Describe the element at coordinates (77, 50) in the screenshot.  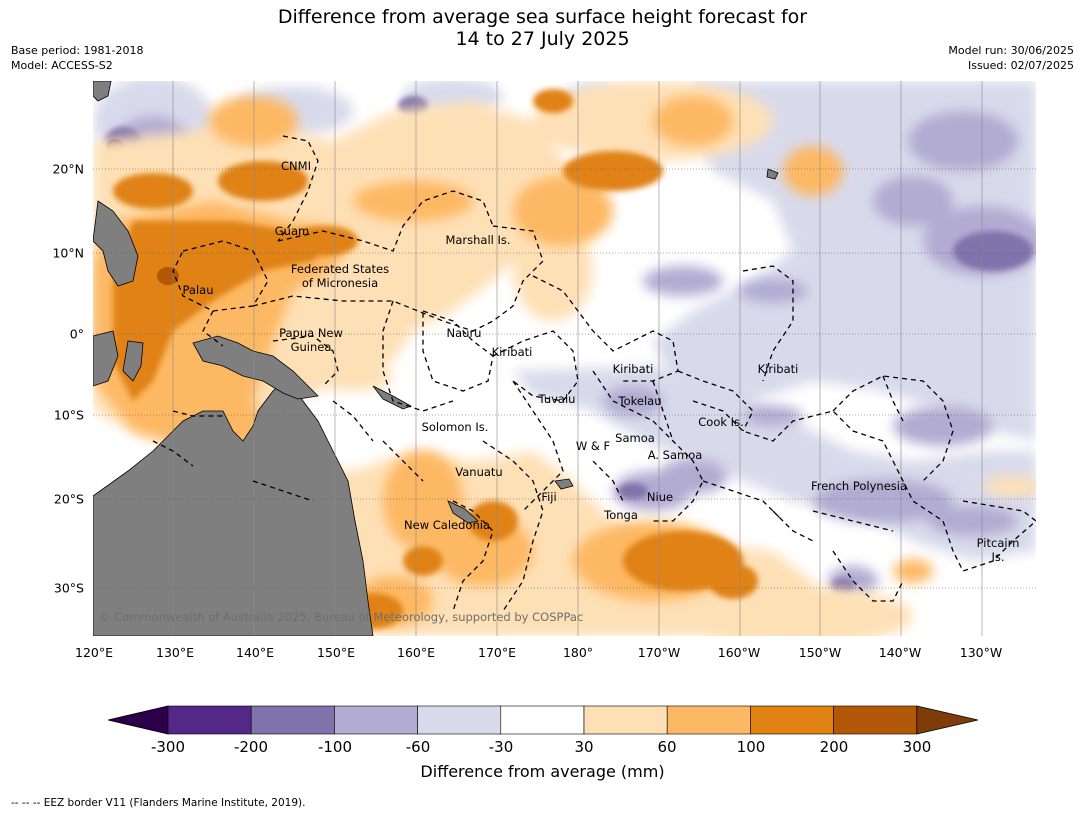
I see `base-period: Base period: 1981-2018` at that location.